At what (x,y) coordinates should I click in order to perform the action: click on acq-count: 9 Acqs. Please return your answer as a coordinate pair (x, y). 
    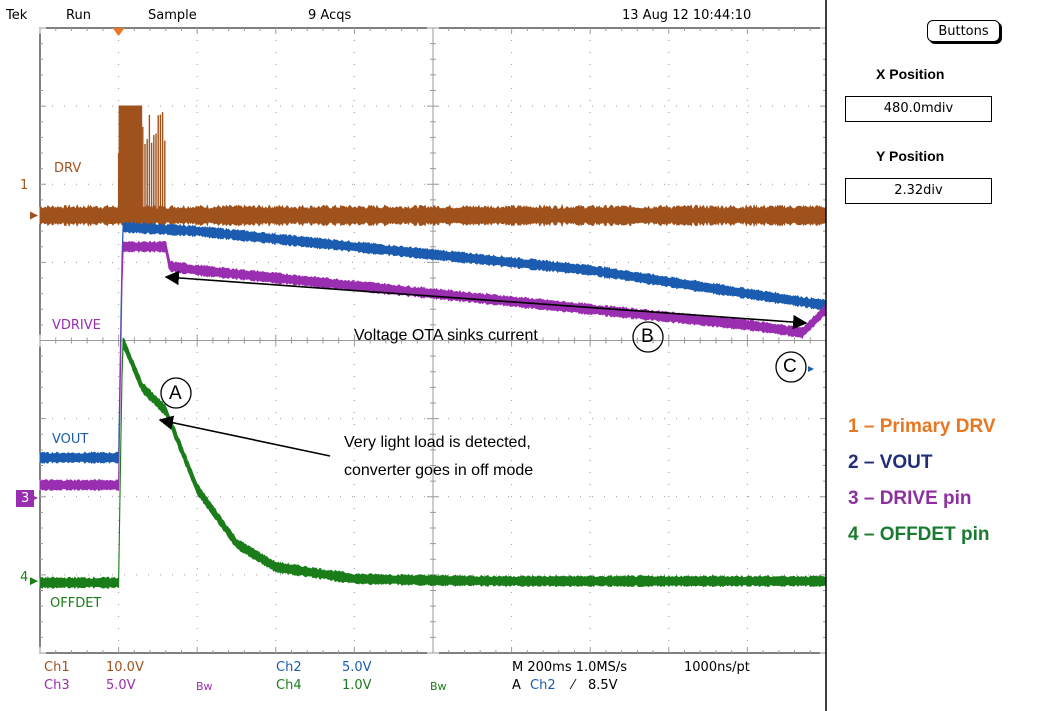
    Looking at the image, I should click on (330, 15).